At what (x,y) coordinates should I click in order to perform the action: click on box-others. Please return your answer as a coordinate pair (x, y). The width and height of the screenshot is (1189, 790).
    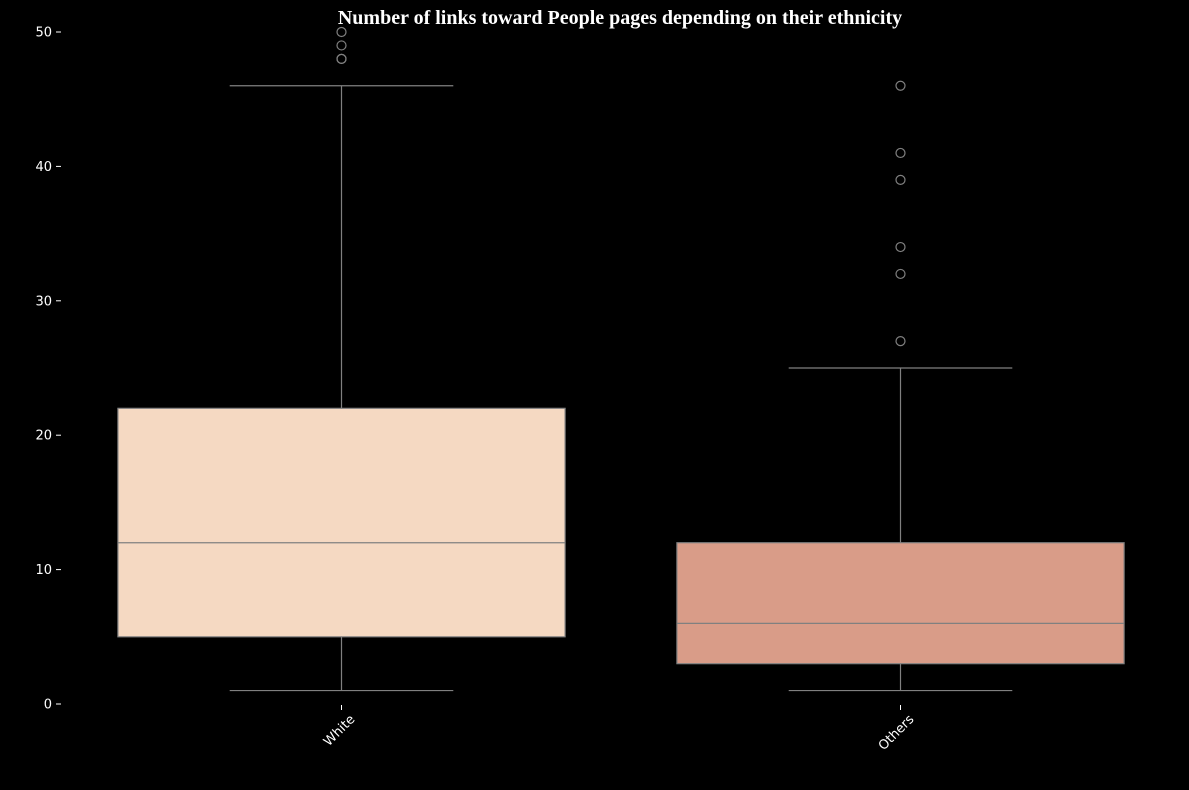
    Looking at the image, I should click on (900, 603).